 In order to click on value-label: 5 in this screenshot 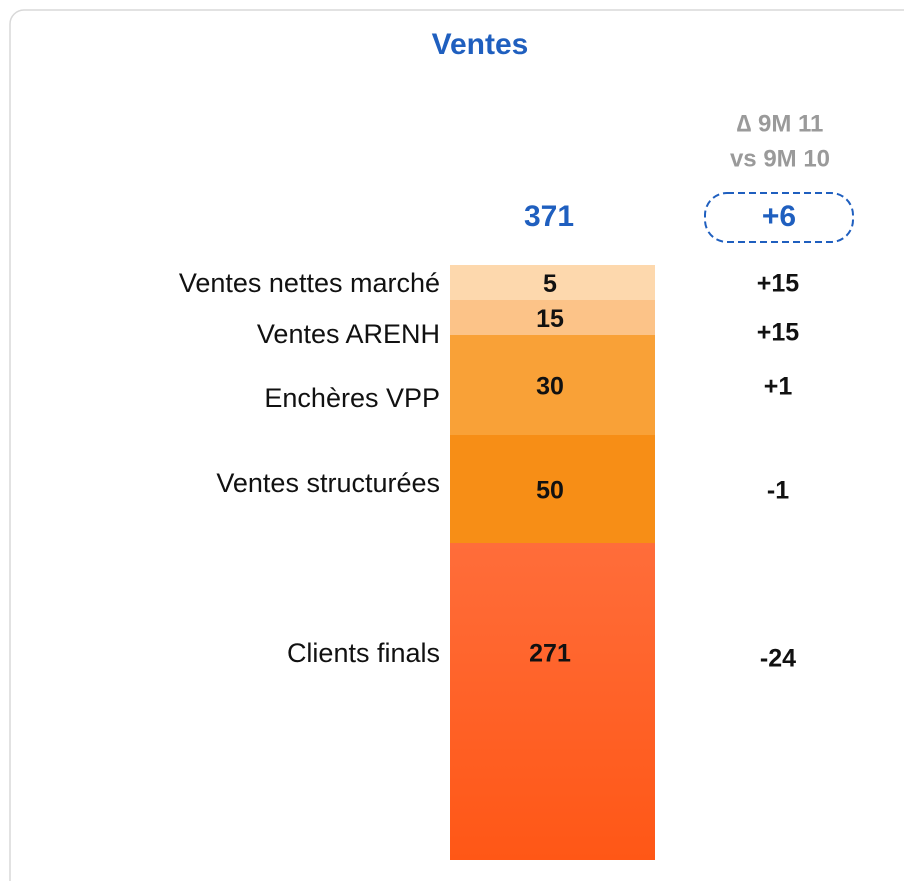, I will do `click(550, 284)`.